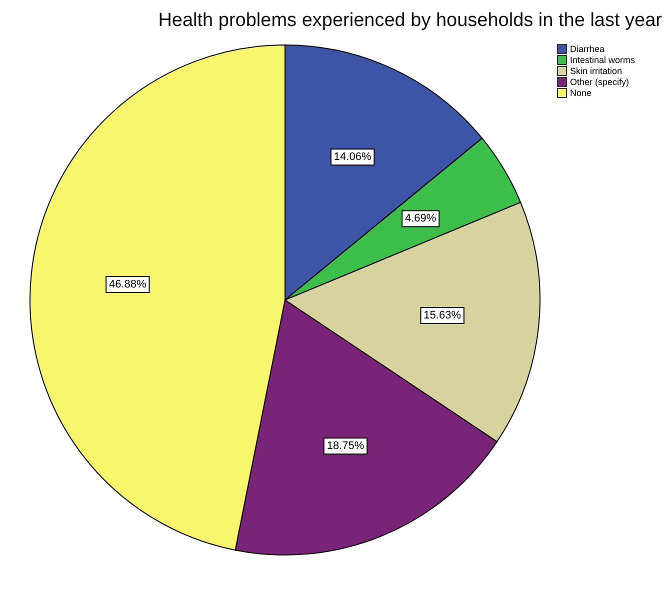  What do you see at coordinates (600, 81) in the screenshot?
I see `legend-label: Other (specify)` at bounding box center [600, 81].